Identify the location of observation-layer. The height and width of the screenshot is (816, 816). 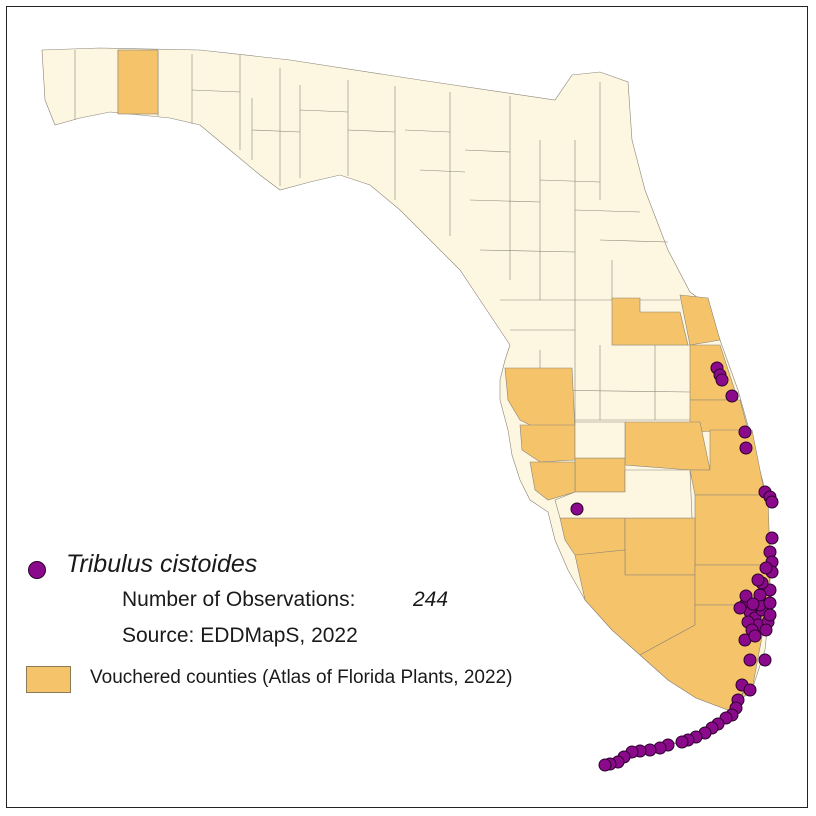
(674, 566).